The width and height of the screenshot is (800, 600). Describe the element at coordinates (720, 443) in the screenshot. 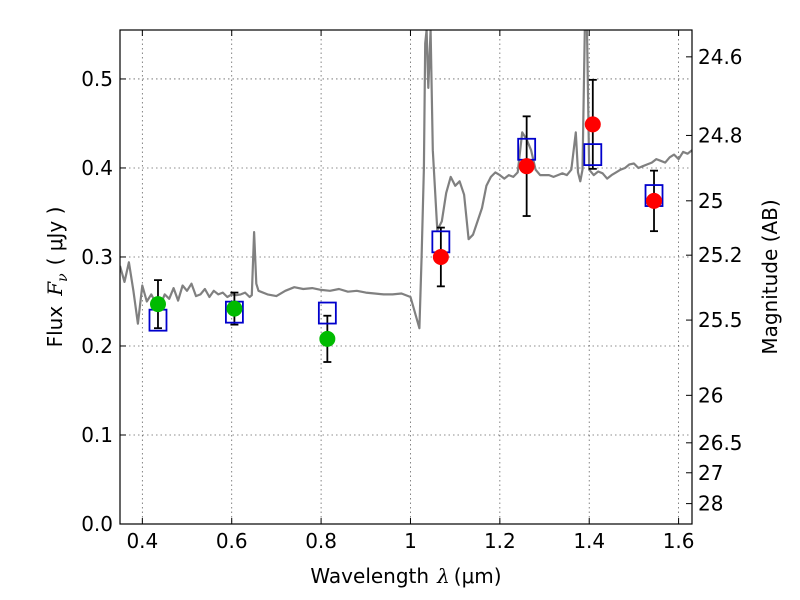

I see `magnitude-tick-label: 26.5` at that location.